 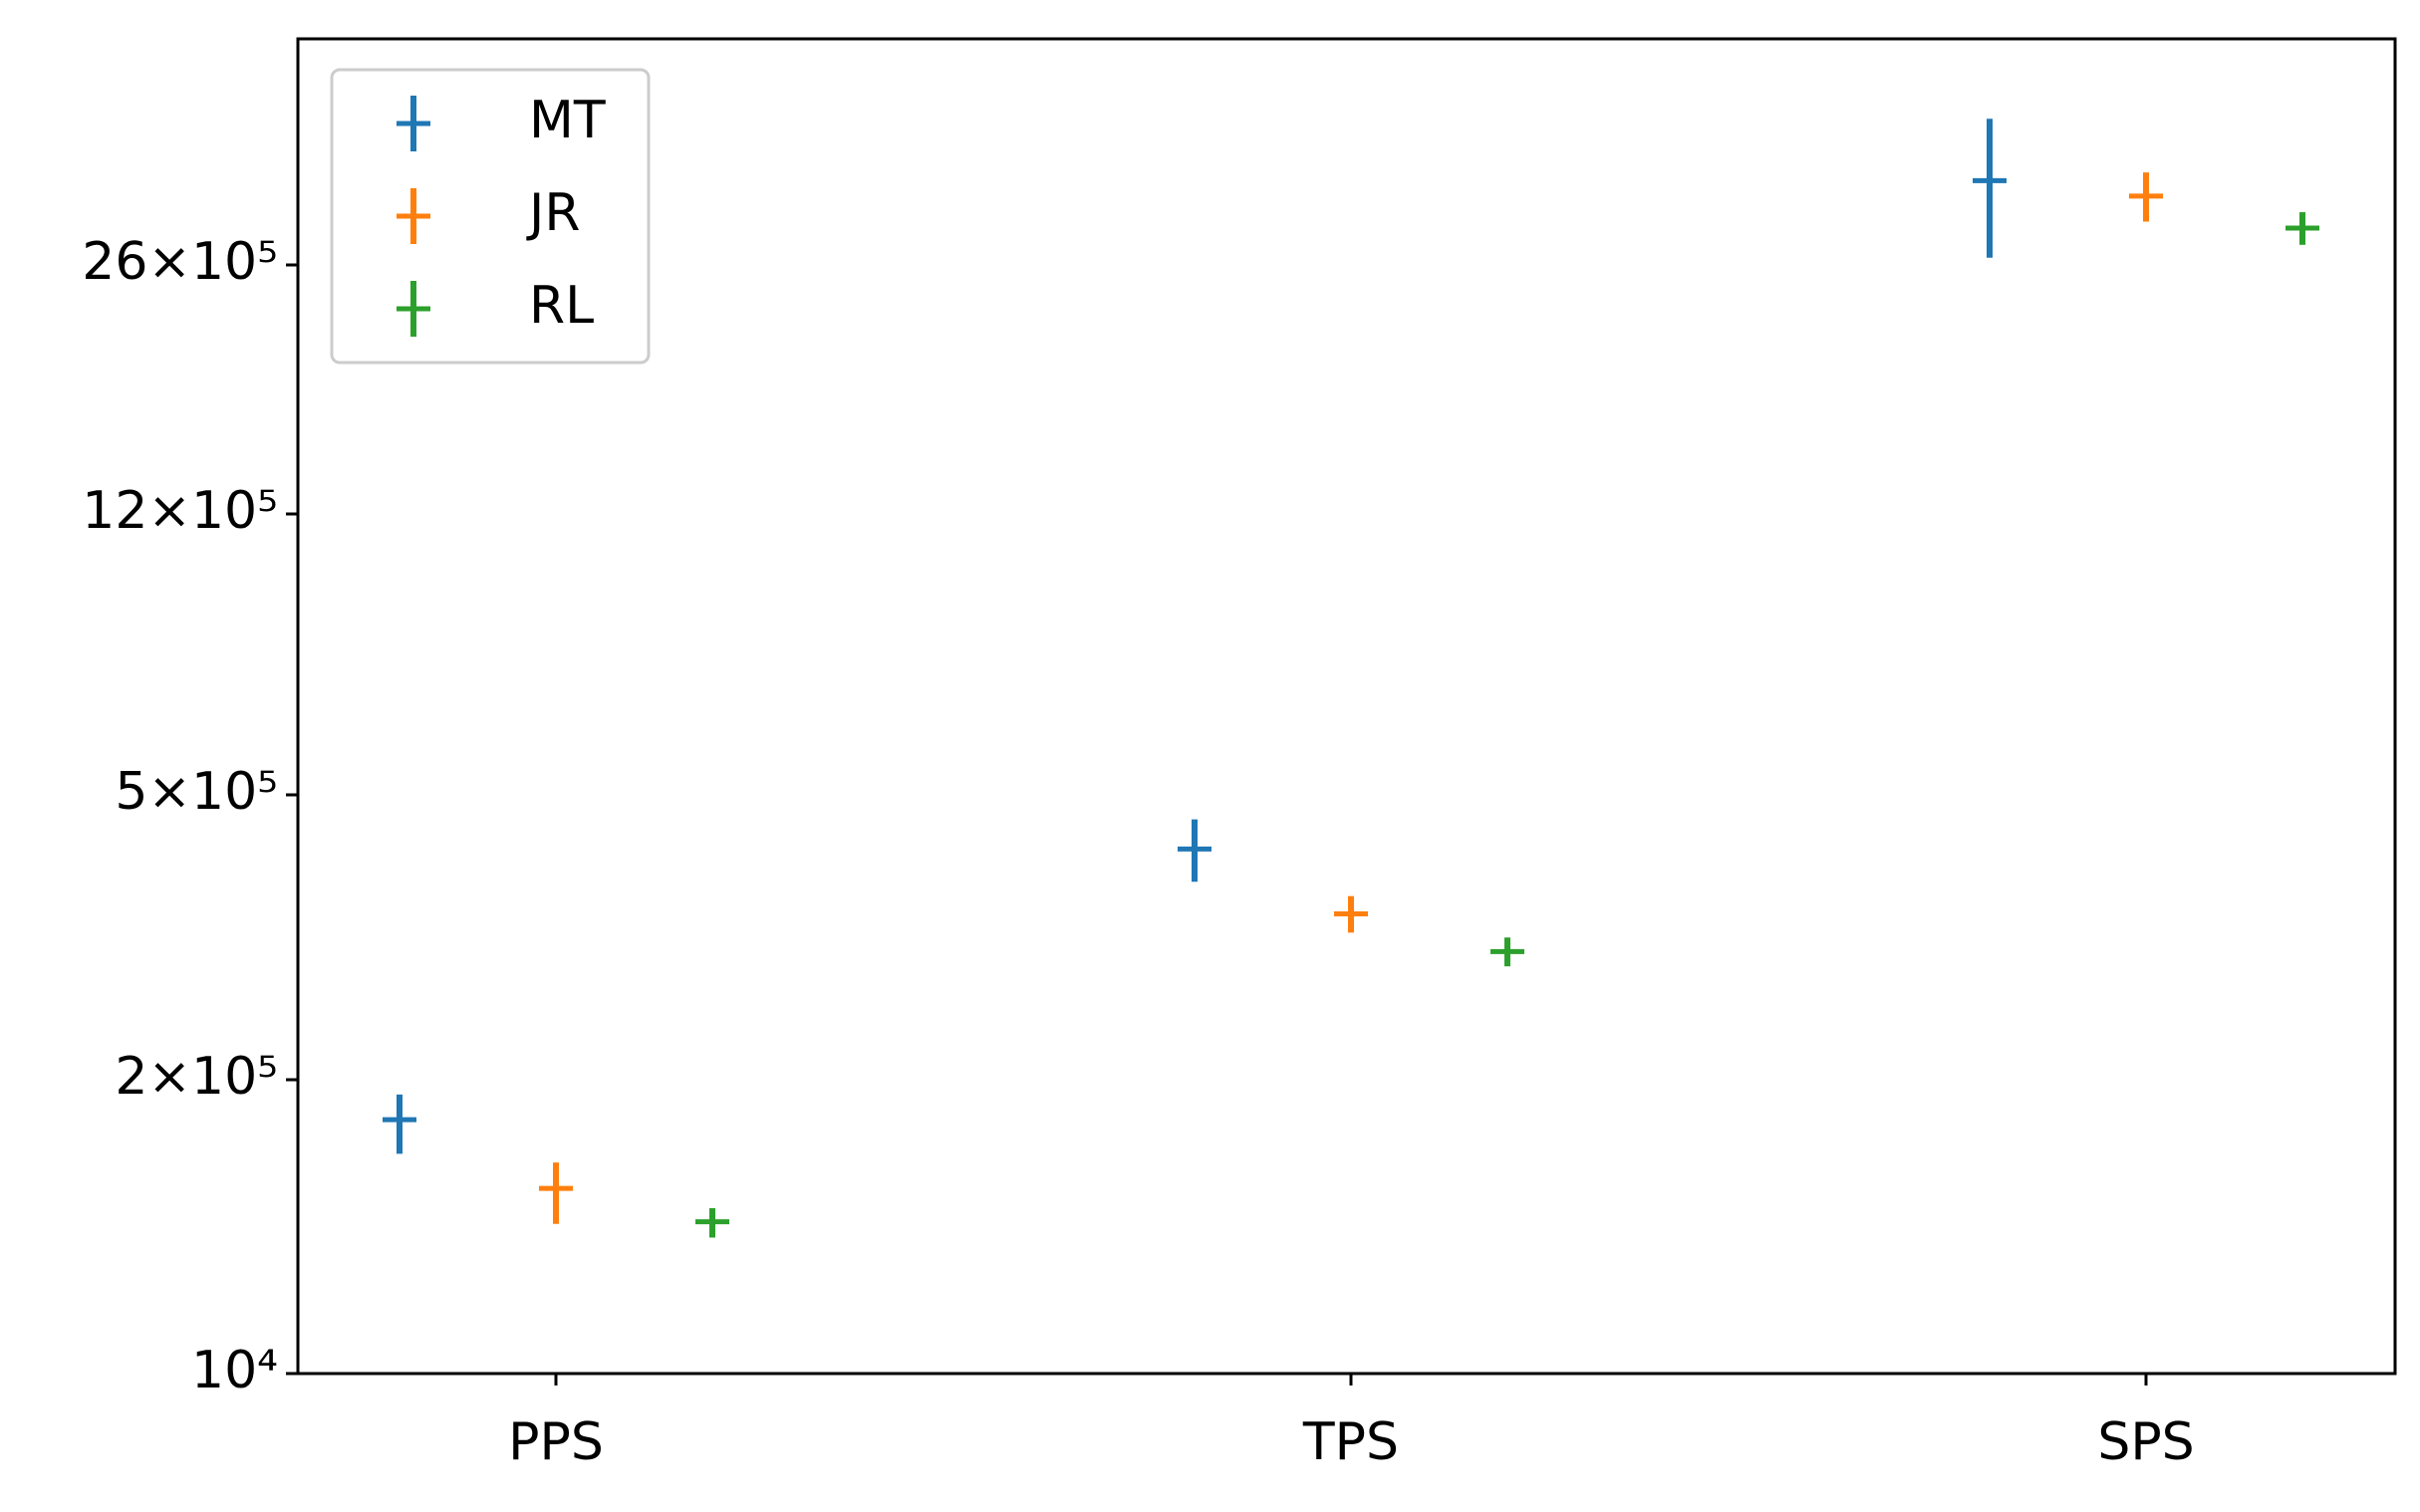 What do you see at coordinates (180, 262) in the screenshot?
I see `y-tick-label: 26×10⁵` at bounding box center [180, 262].